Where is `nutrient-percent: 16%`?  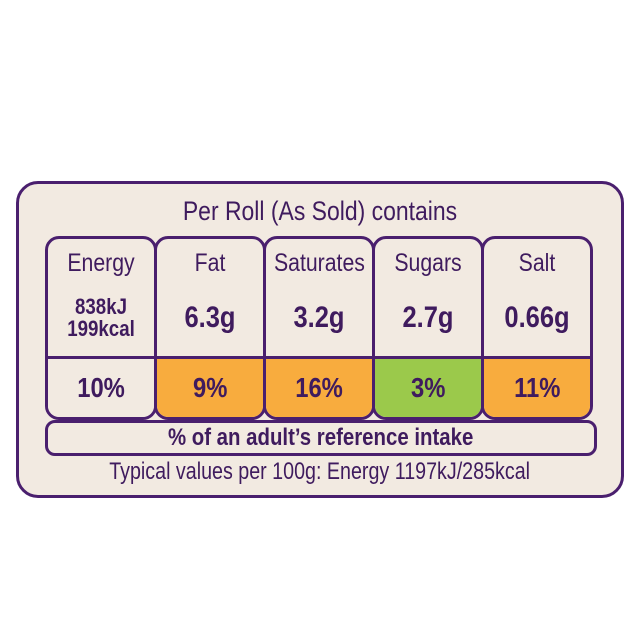
nutrient-percent: 16% is located at coordinates (319, 386).